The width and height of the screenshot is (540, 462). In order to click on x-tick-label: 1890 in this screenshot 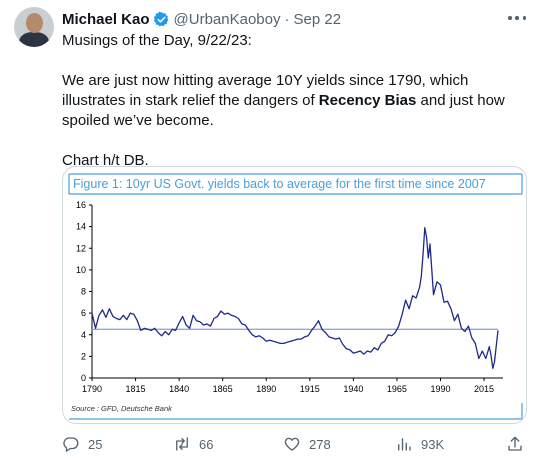, I will do `click(266, 389)`.